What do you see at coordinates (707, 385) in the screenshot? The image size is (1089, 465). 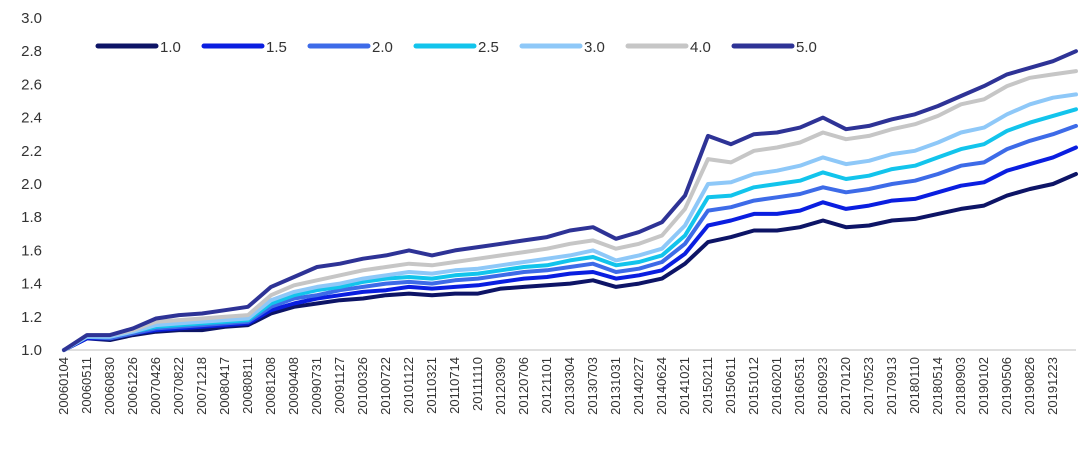 I see `x-tick-label: 20150211` at bounding box center [707, 385].